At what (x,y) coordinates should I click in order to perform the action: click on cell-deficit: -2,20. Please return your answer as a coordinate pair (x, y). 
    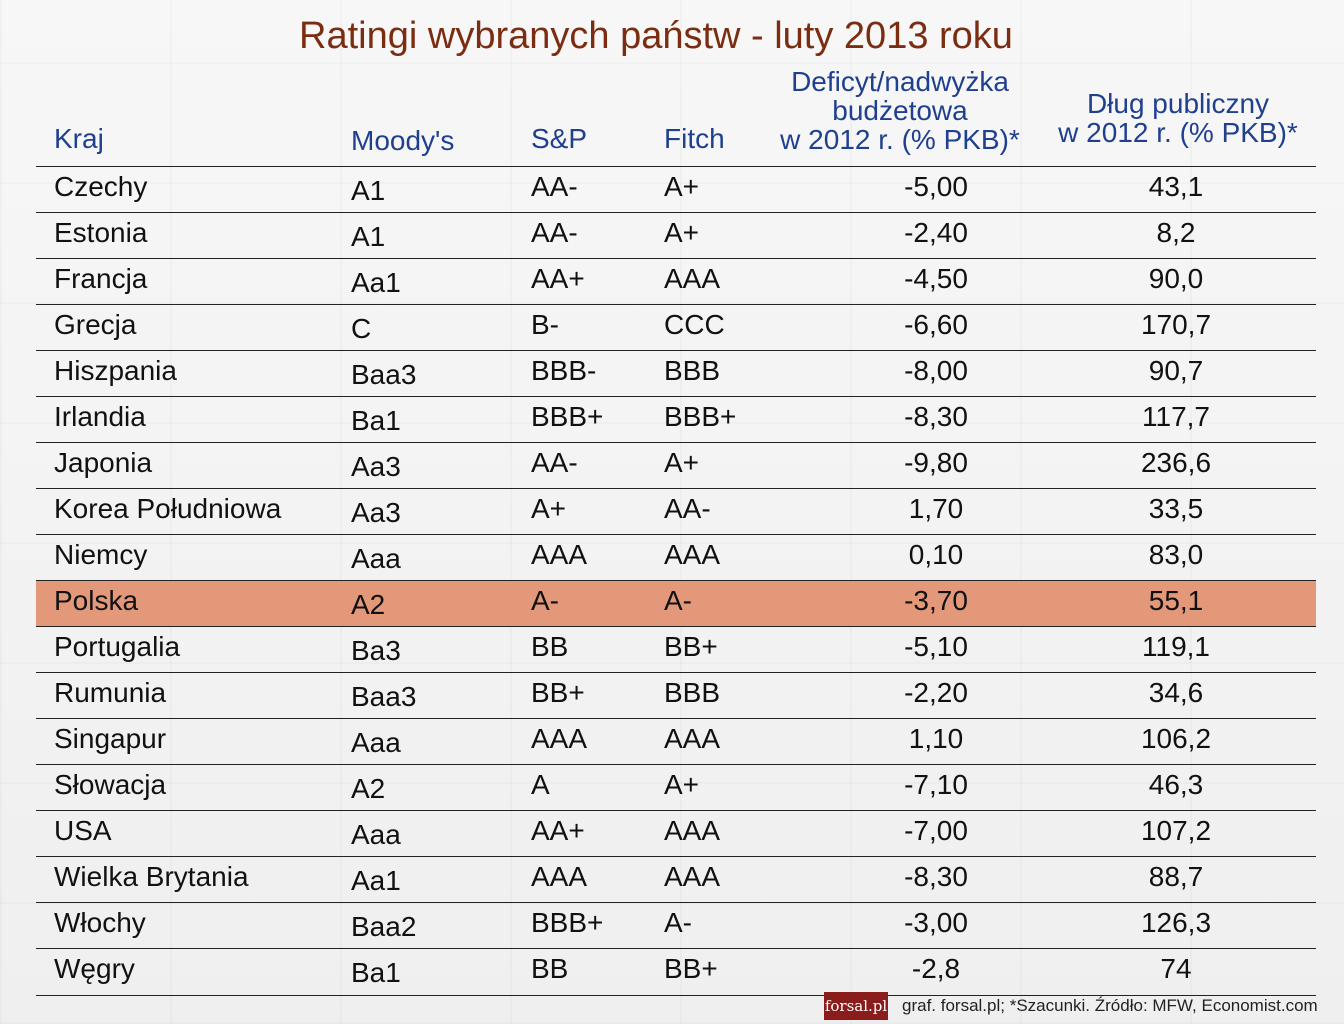
    Looking at the image, I should click on (936, 692).